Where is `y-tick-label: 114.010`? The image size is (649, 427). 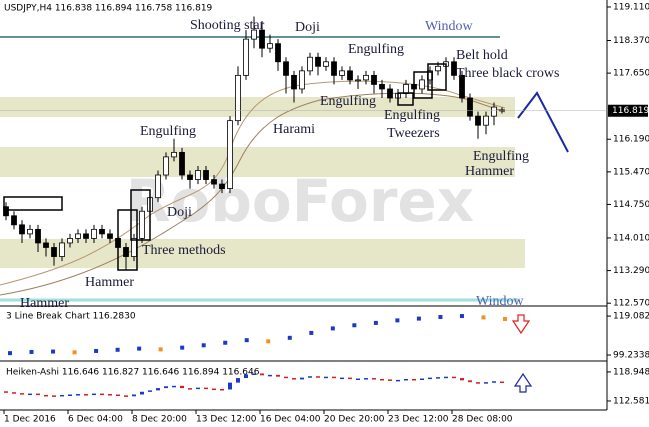
y-tick-label: 114.010 is located at coordinates (631, 238).